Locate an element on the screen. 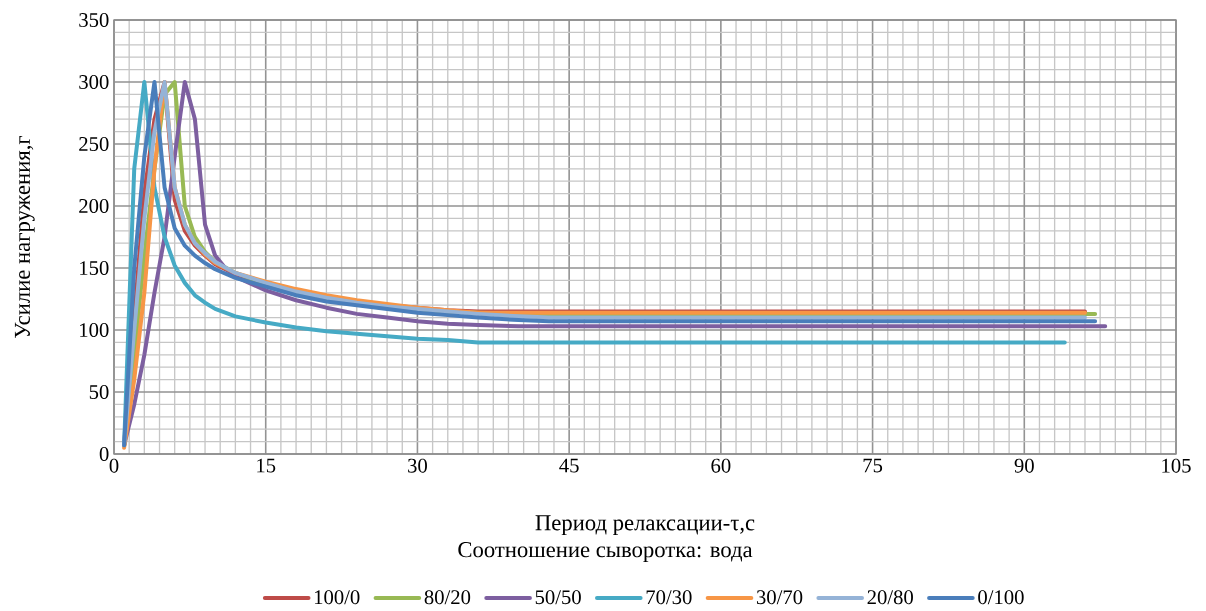 This screenshot has width=1206, height=611. y-tick-label: 250 is located at coordinates (94, 144).